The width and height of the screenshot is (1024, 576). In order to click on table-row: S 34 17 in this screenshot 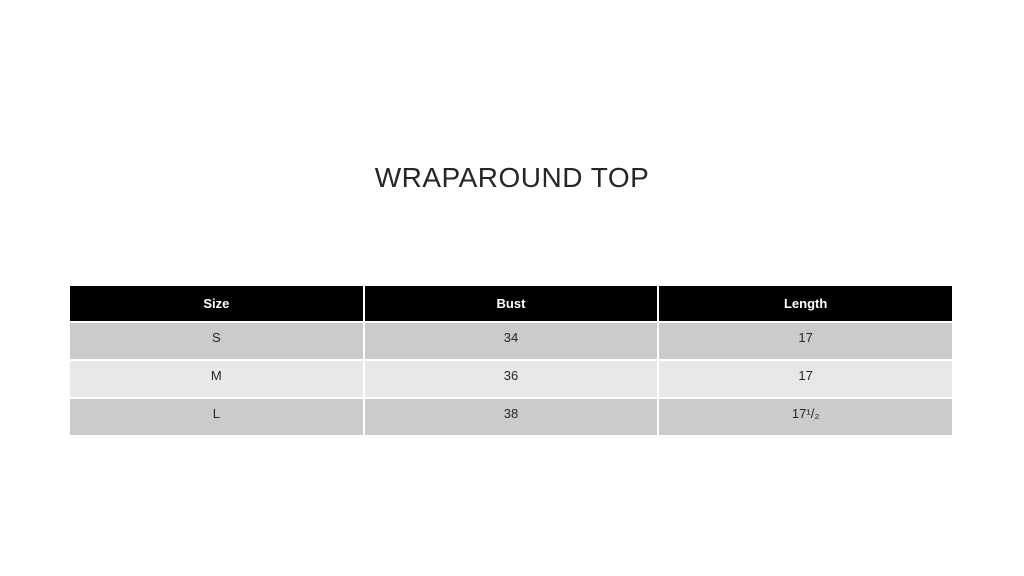, I will do `click(511, 341)`.